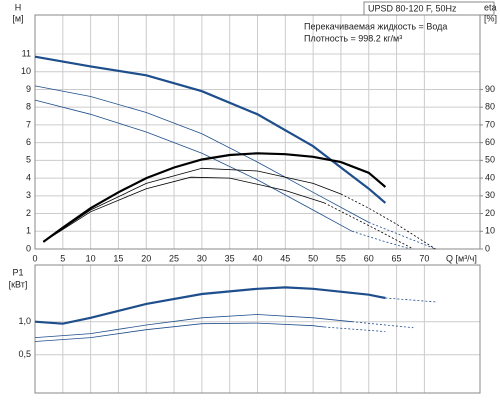 The width and height of the screenshot is (500, 400). Describe the element at coordinates (285, 258) in the screenshot. I see `x-tick-label: 45` at that location.